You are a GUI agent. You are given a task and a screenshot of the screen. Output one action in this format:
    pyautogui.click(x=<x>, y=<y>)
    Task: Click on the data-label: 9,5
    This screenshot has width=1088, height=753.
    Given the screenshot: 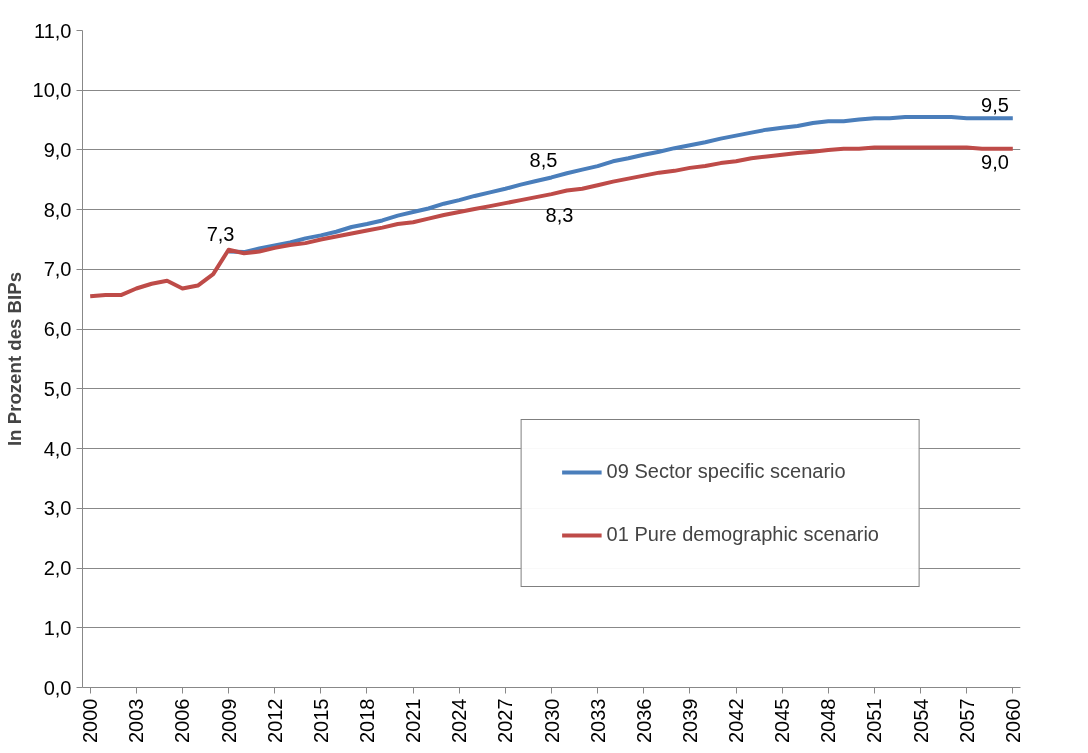 What is the action you would take?
    pyautogui.click(x=995, y=105)
    